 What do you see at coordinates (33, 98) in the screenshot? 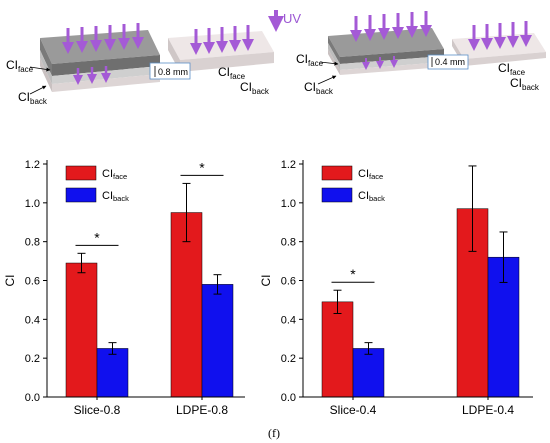
I see `ci-back-label-left: CIback` at bounding box center [33, 98].